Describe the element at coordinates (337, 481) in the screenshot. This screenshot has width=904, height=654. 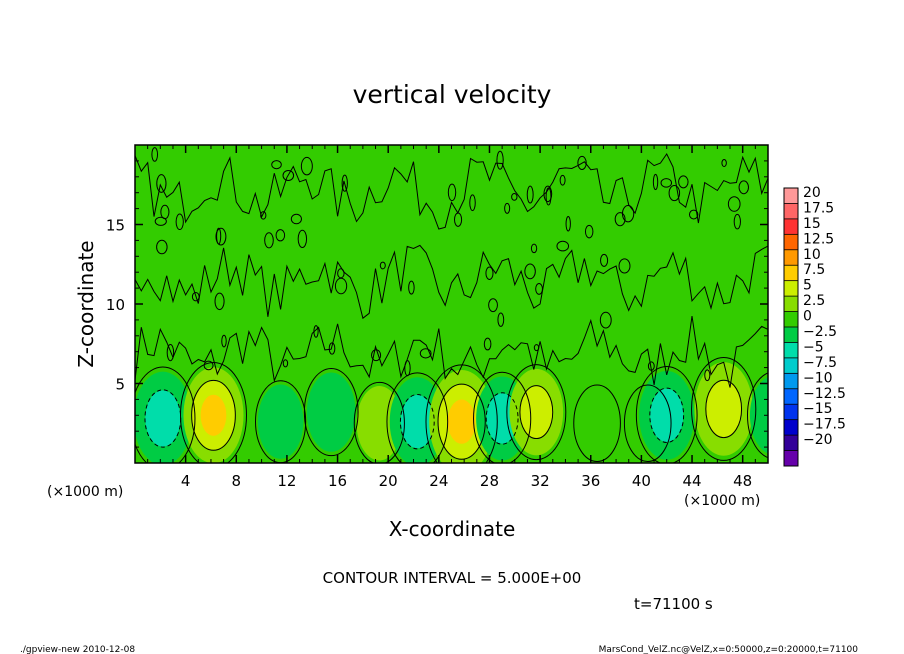
I see `x-tick-label: 16` at that location.